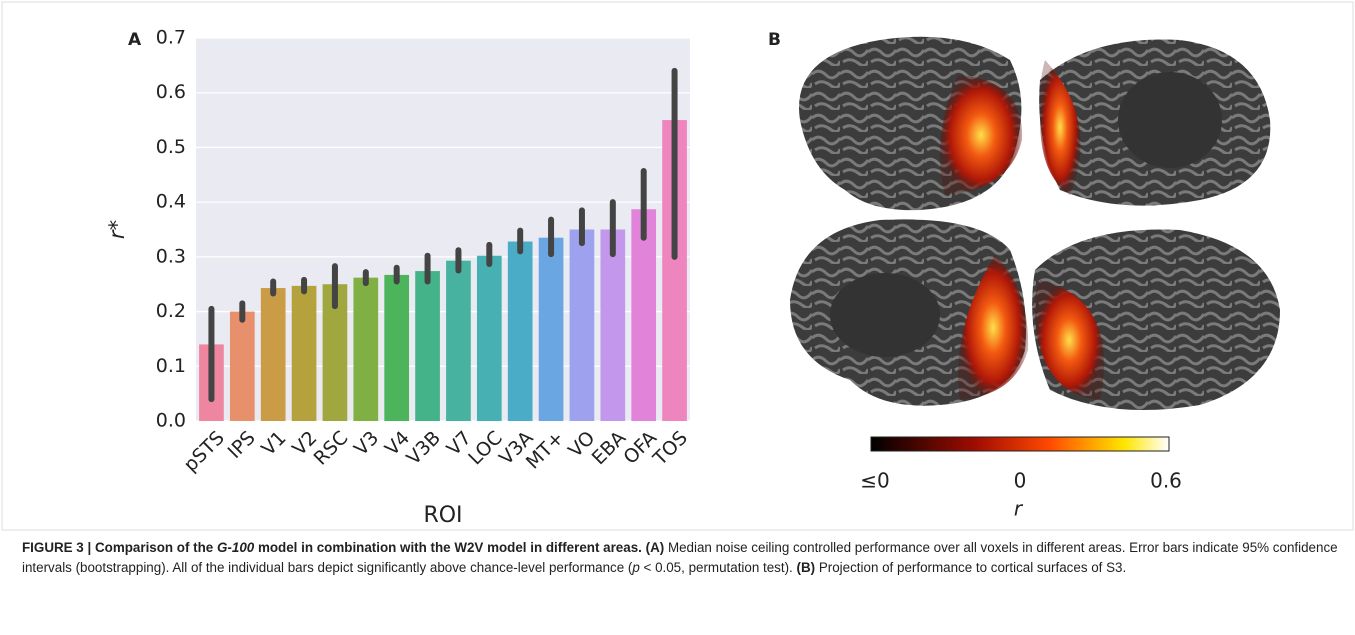 The image size is (1355, 635). Describe the element at coordinates (154, 547) in the screenshot. I see `caption-title: Comparison of the` at that location.